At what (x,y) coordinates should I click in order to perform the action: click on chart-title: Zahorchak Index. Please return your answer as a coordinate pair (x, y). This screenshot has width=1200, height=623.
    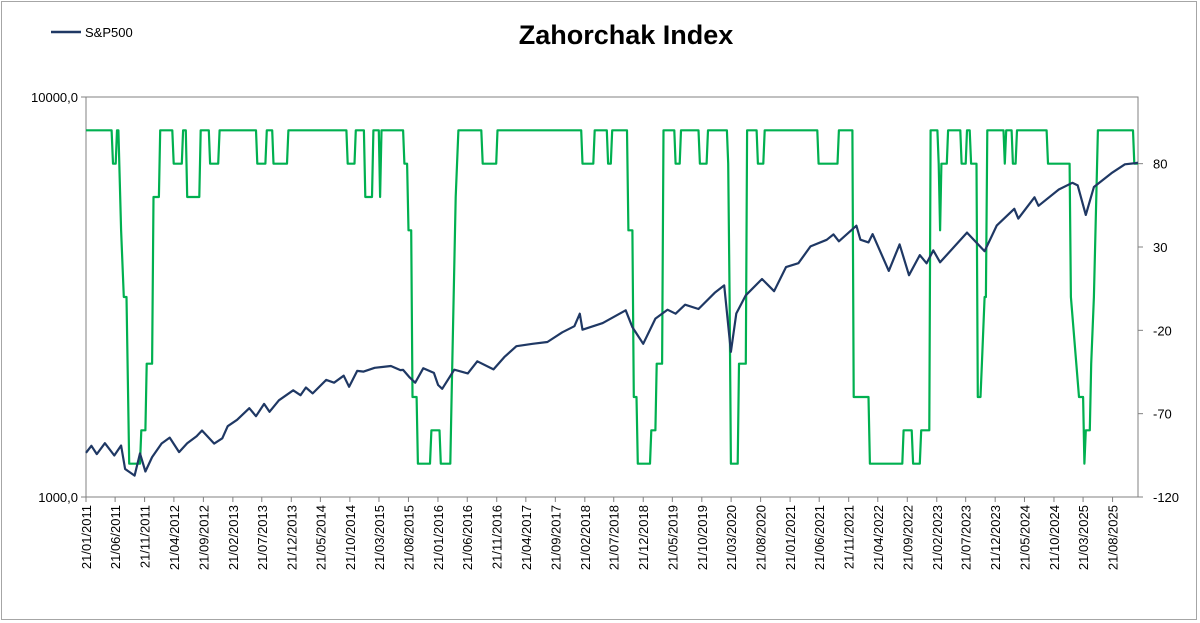
    Looking at the image, I should click on (626, 35).